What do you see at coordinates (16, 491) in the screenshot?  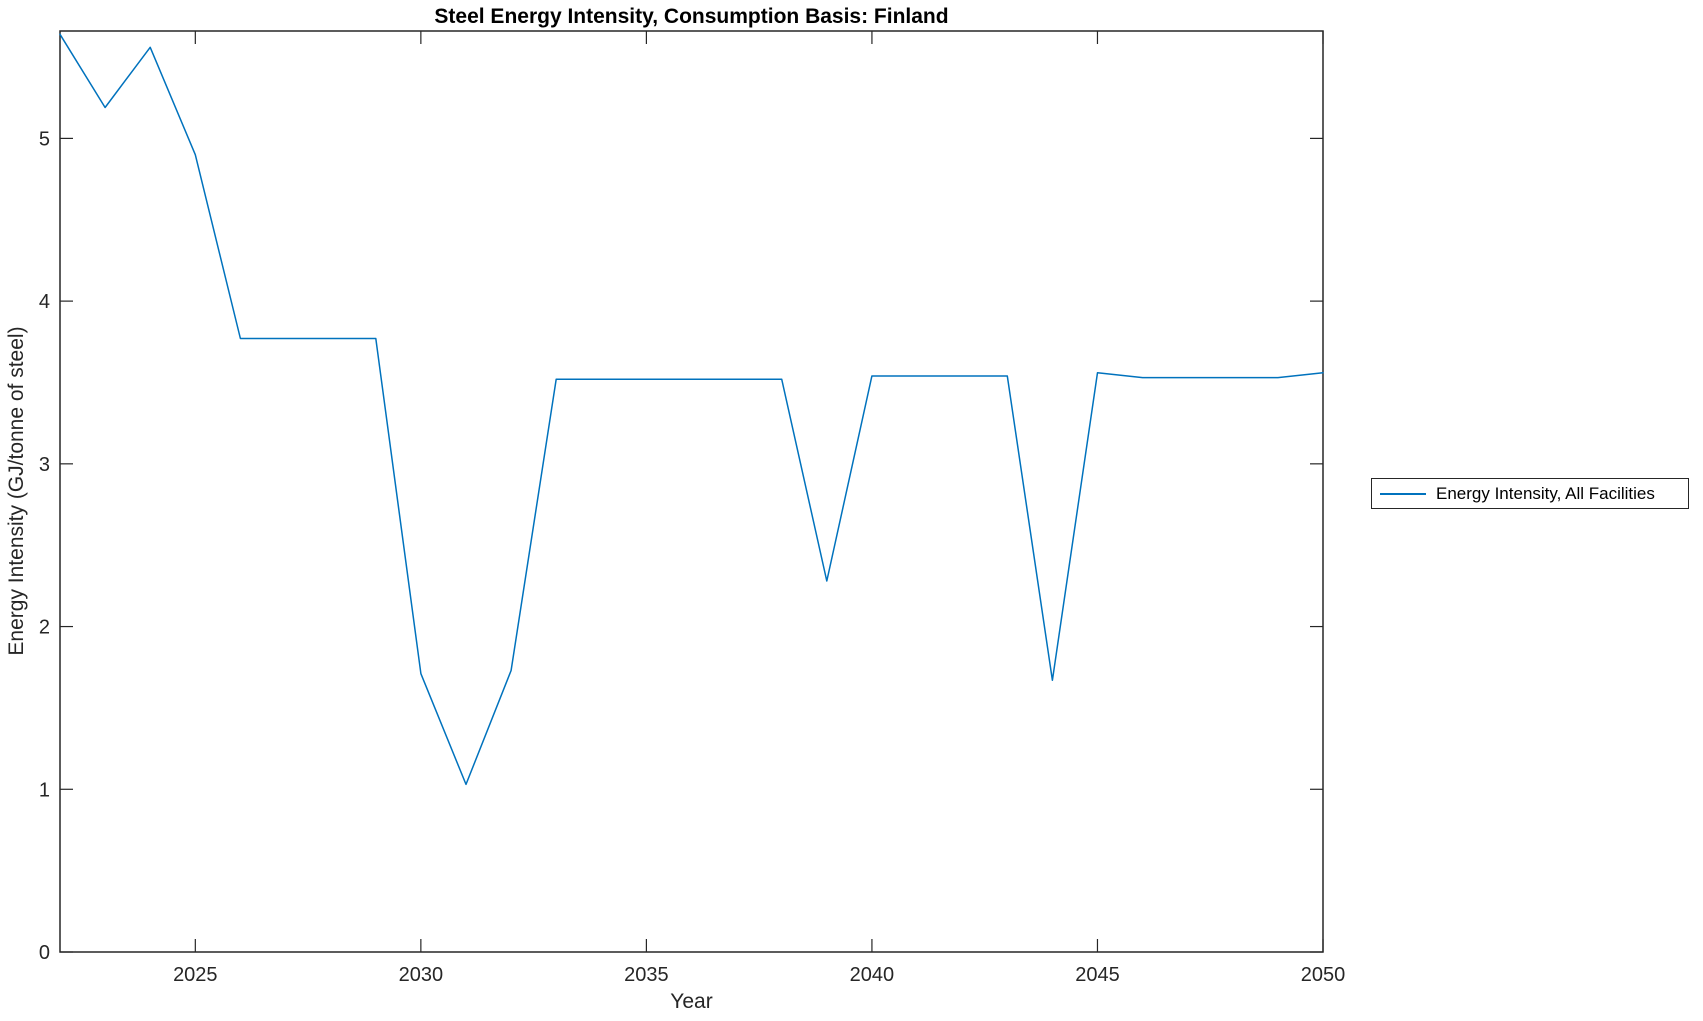 I see `y-axis-label: Energy Intensity (GJ/tonne of steel)` at bounding box center [16, 491].